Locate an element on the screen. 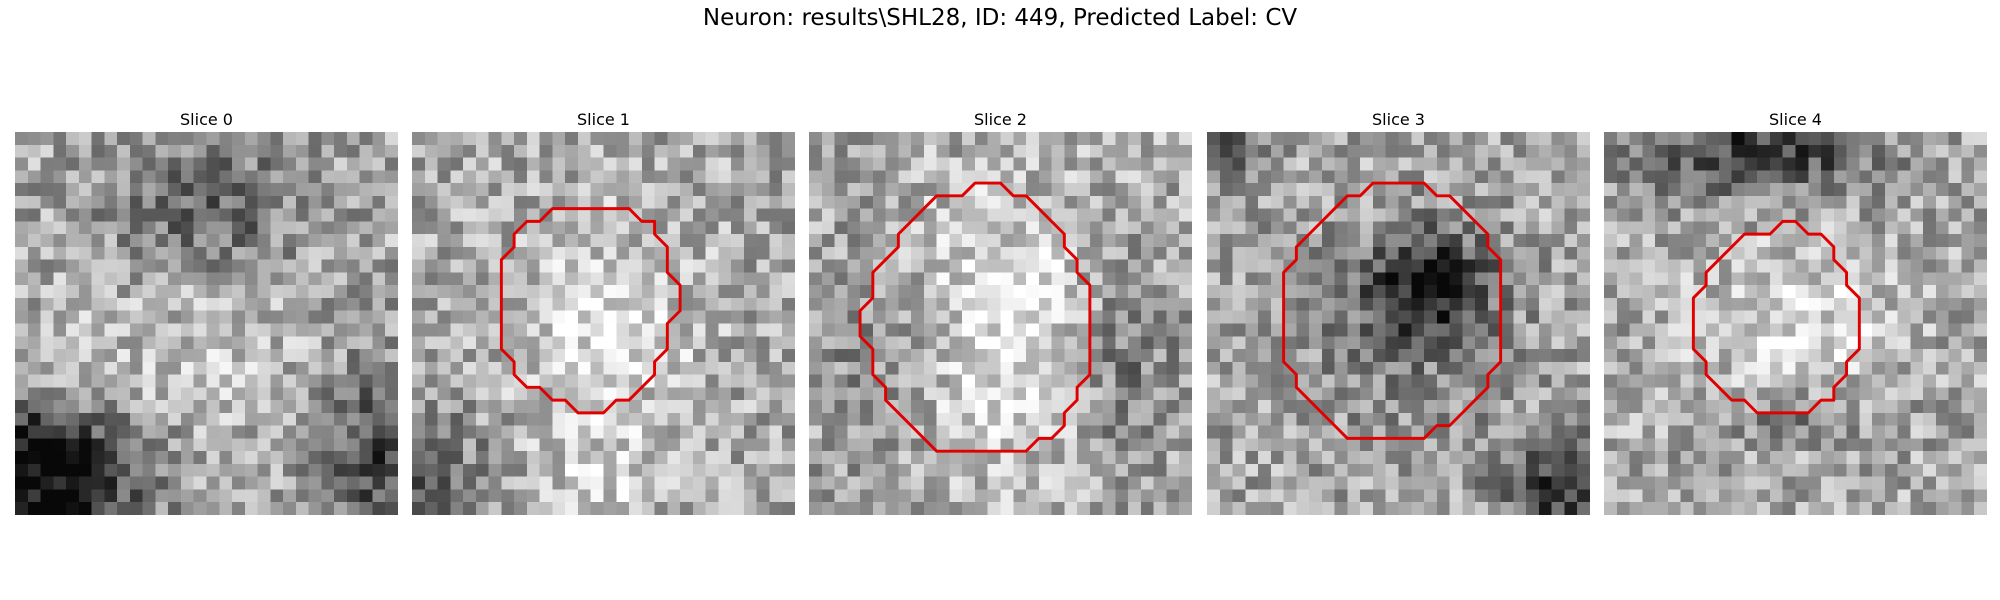  slice-title: Slice 3 is located at coordinates (1398, 119).